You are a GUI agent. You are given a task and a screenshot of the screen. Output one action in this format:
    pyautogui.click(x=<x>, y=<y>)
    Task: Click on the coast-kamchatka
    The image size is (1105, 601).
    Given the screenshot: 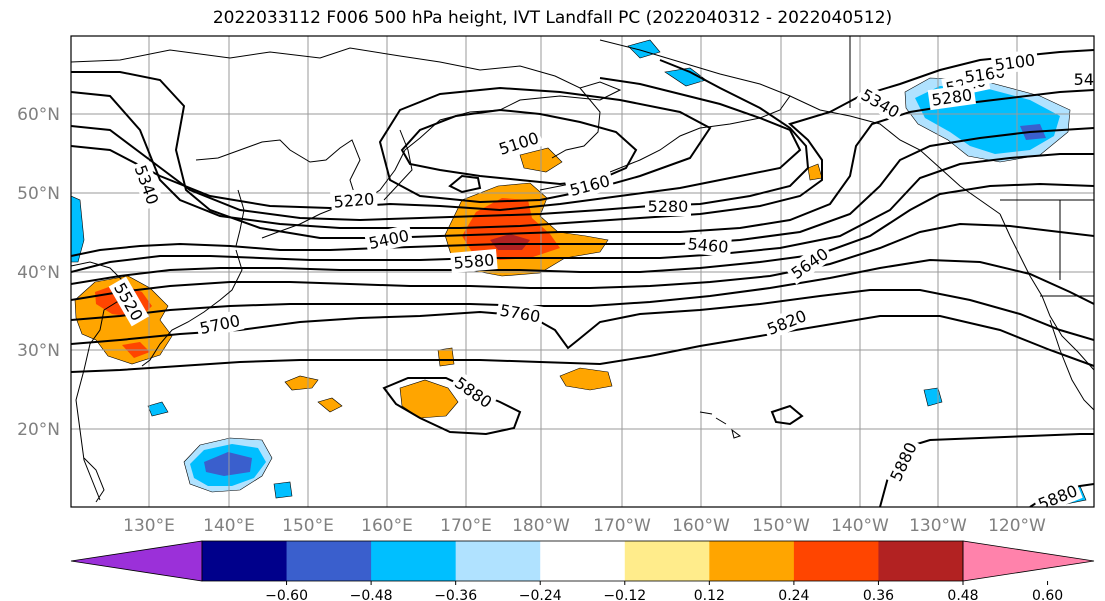 What is the action you would take?
    pyautogui.click(x=398, y=165)
    